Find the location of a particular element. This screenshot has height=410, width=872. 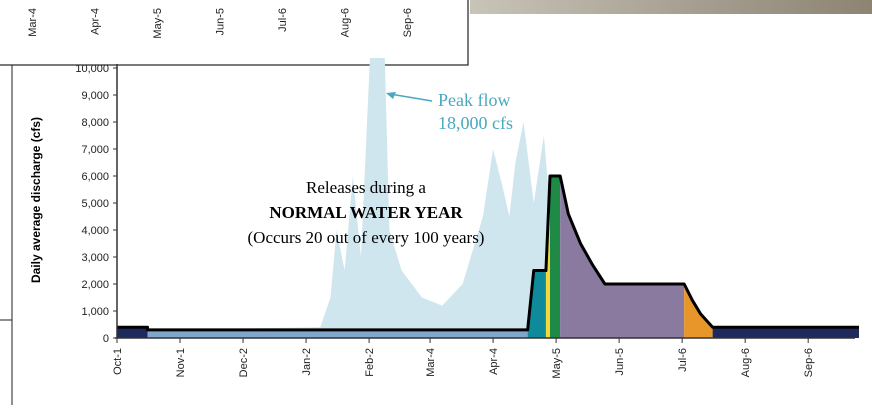

annotation: Releases during a is located at coordinates (366, 187).